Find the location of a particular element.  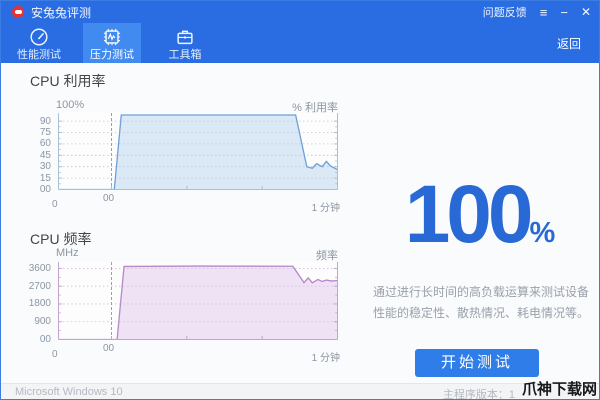

toolbox-icon is located at coordinates (185, 37).